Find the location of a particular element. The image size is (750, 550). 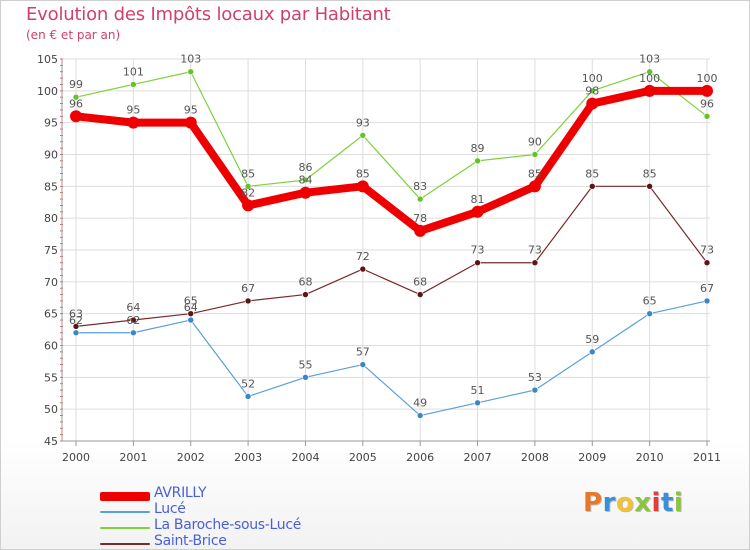

data-label-saint-brice: 65 is located at coordinates (191, 301).